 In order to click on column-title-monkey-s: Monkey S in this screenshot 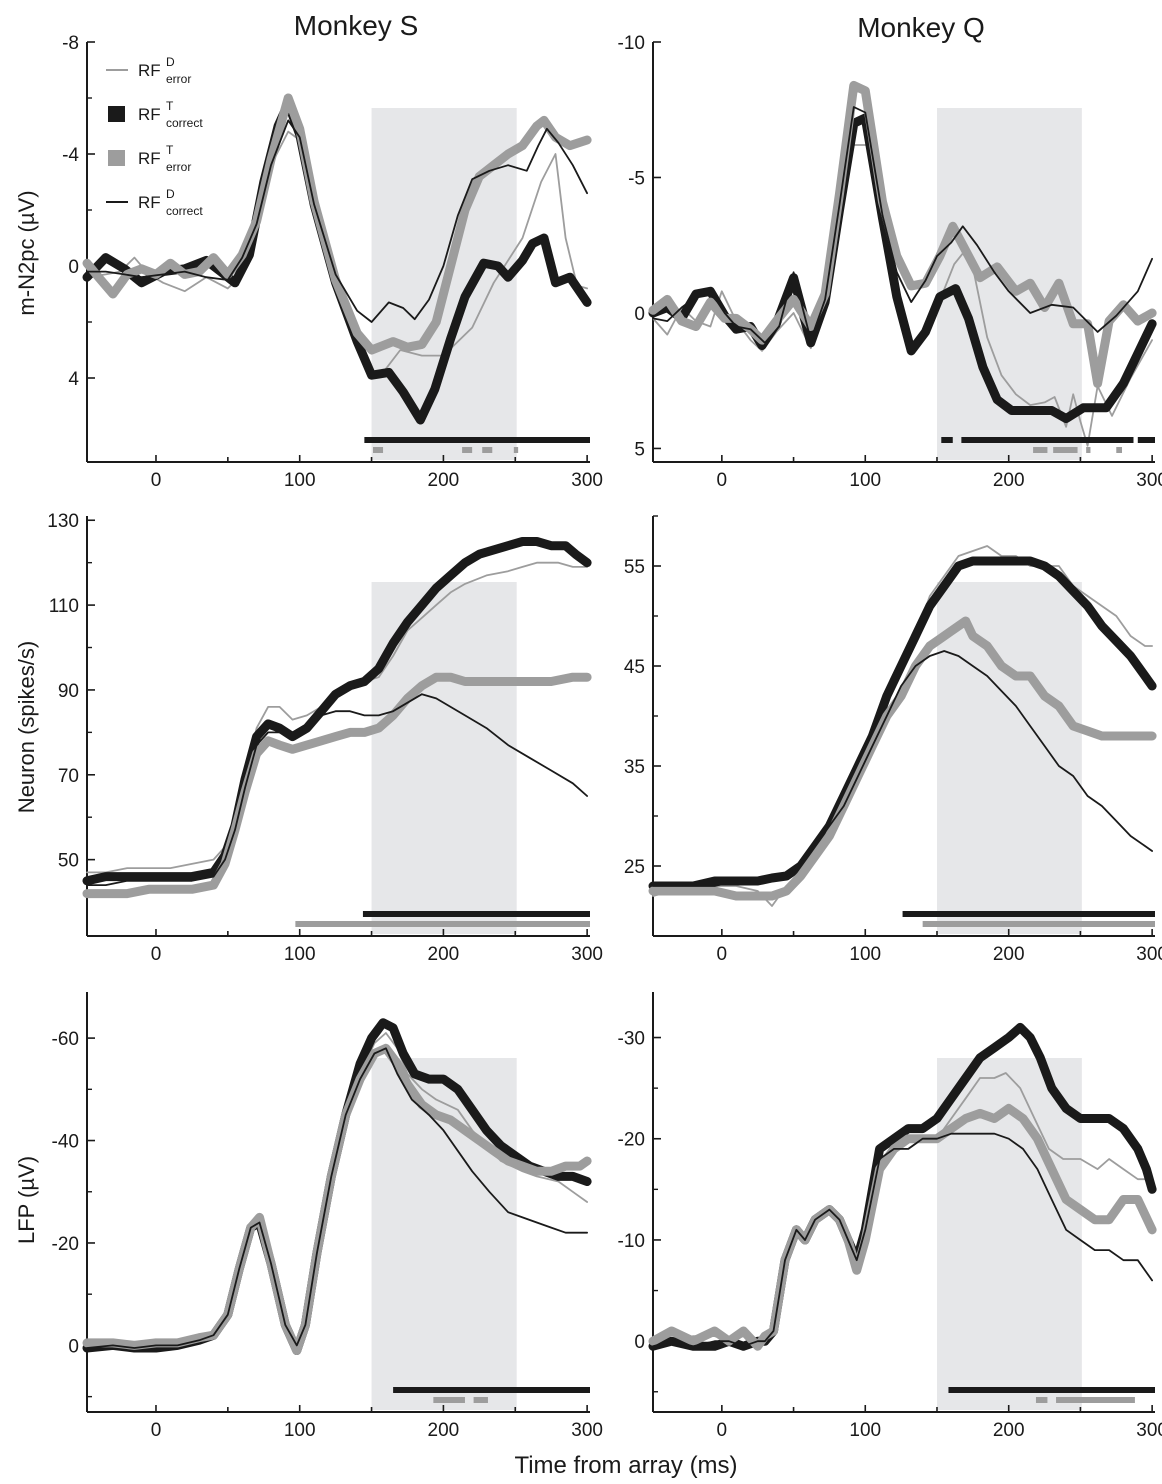, I will do `click(356, 25)`.